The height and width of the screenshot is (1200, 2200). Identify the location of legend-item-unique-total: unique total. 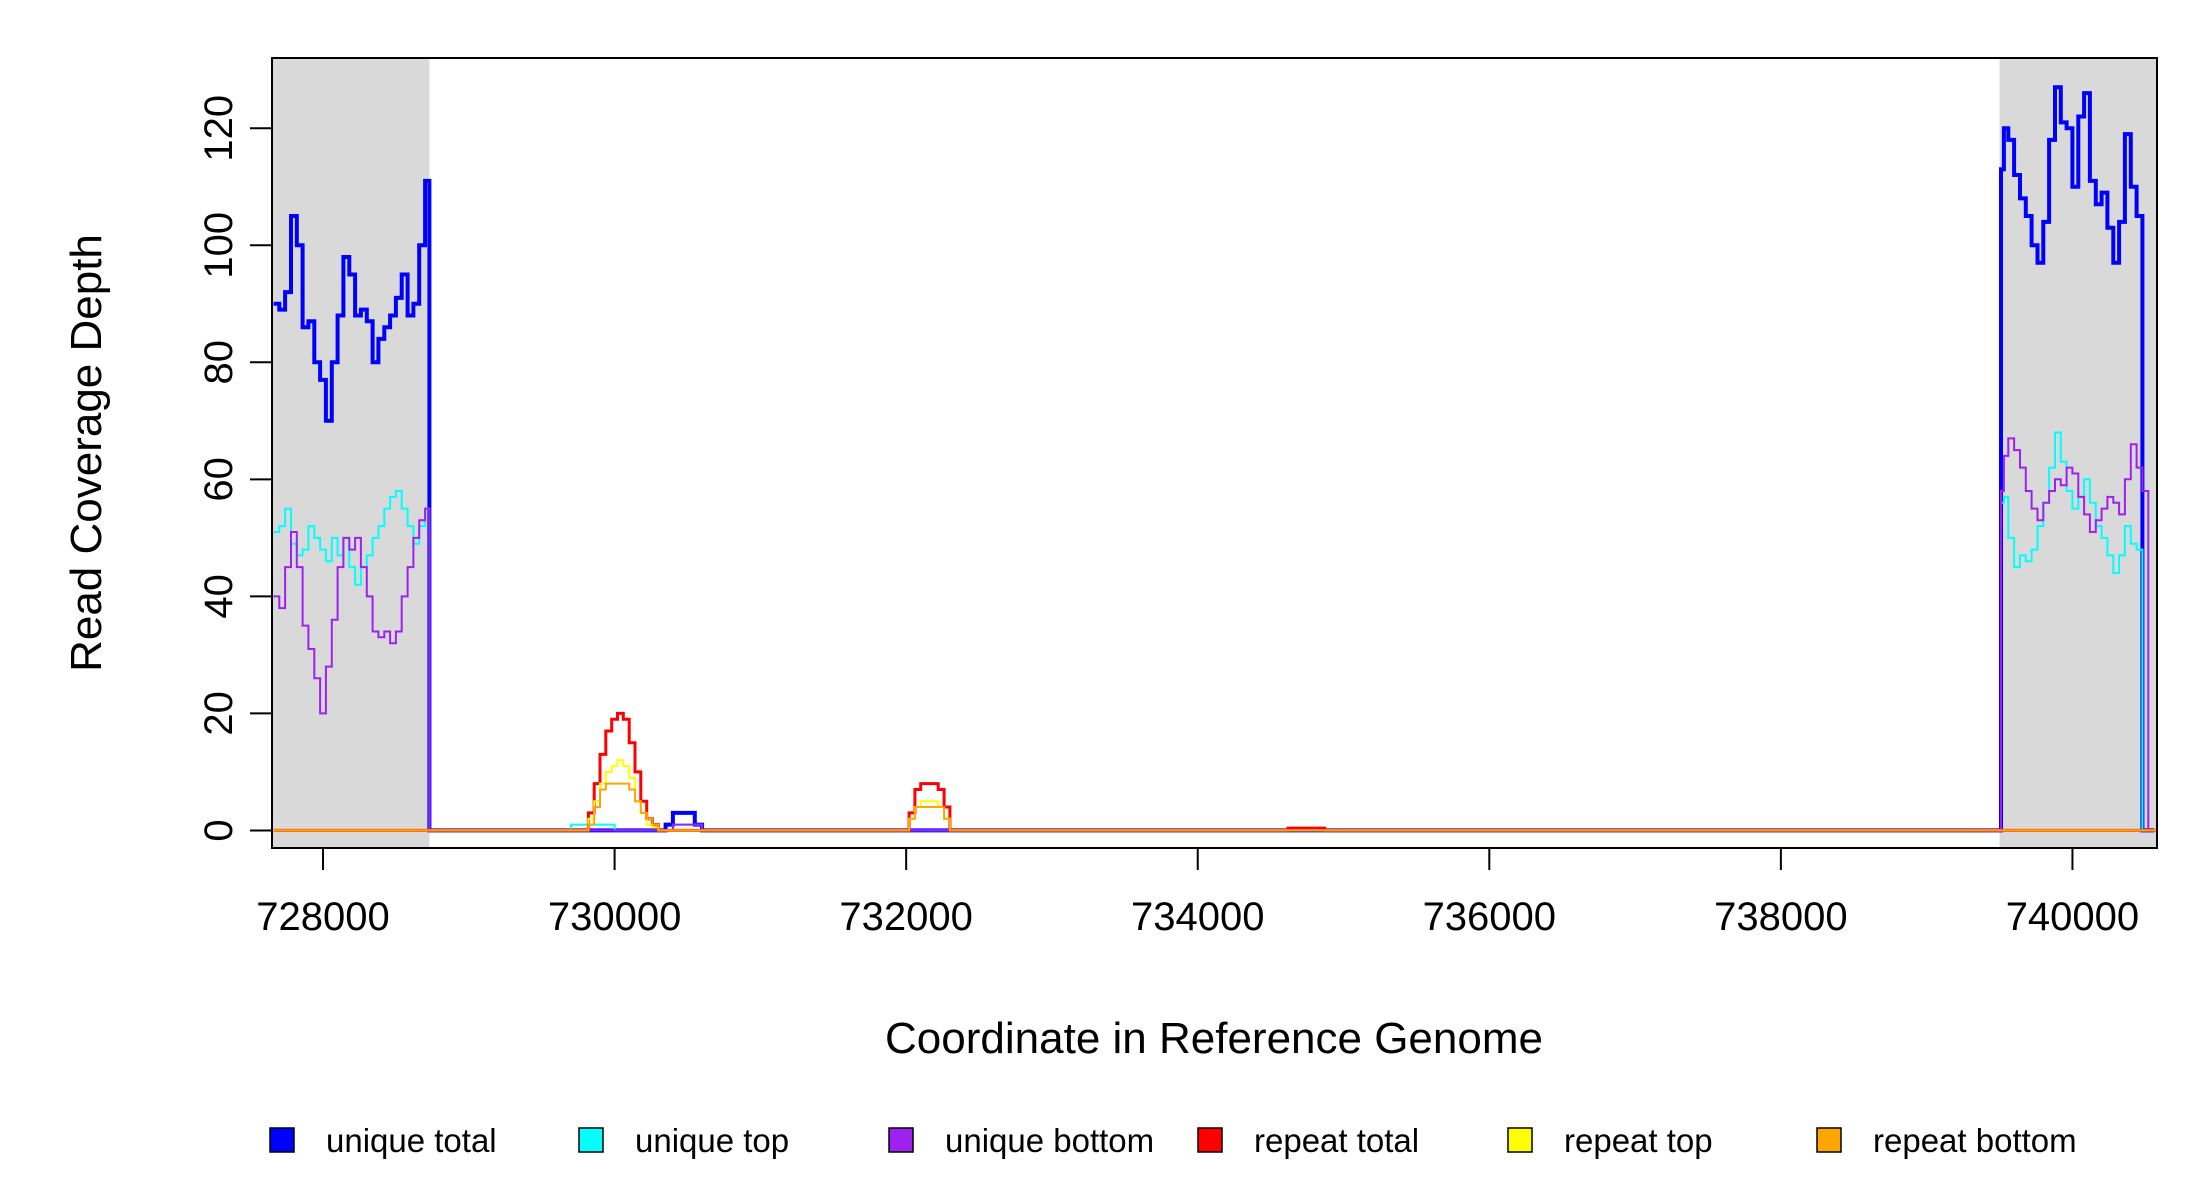
(383, 1140).